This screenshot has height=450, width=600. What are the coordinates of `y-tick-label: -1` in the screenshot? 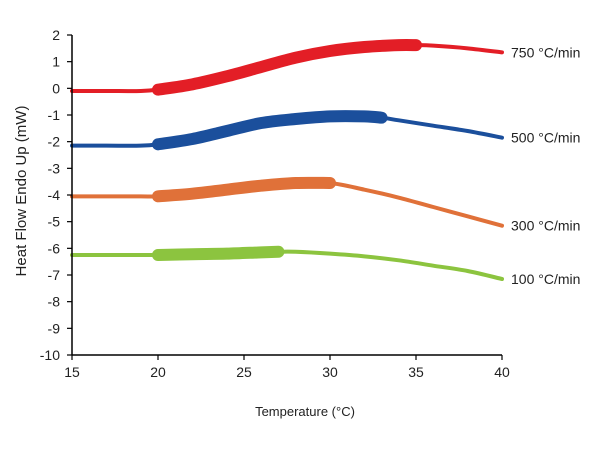 It's located at (54, 115).